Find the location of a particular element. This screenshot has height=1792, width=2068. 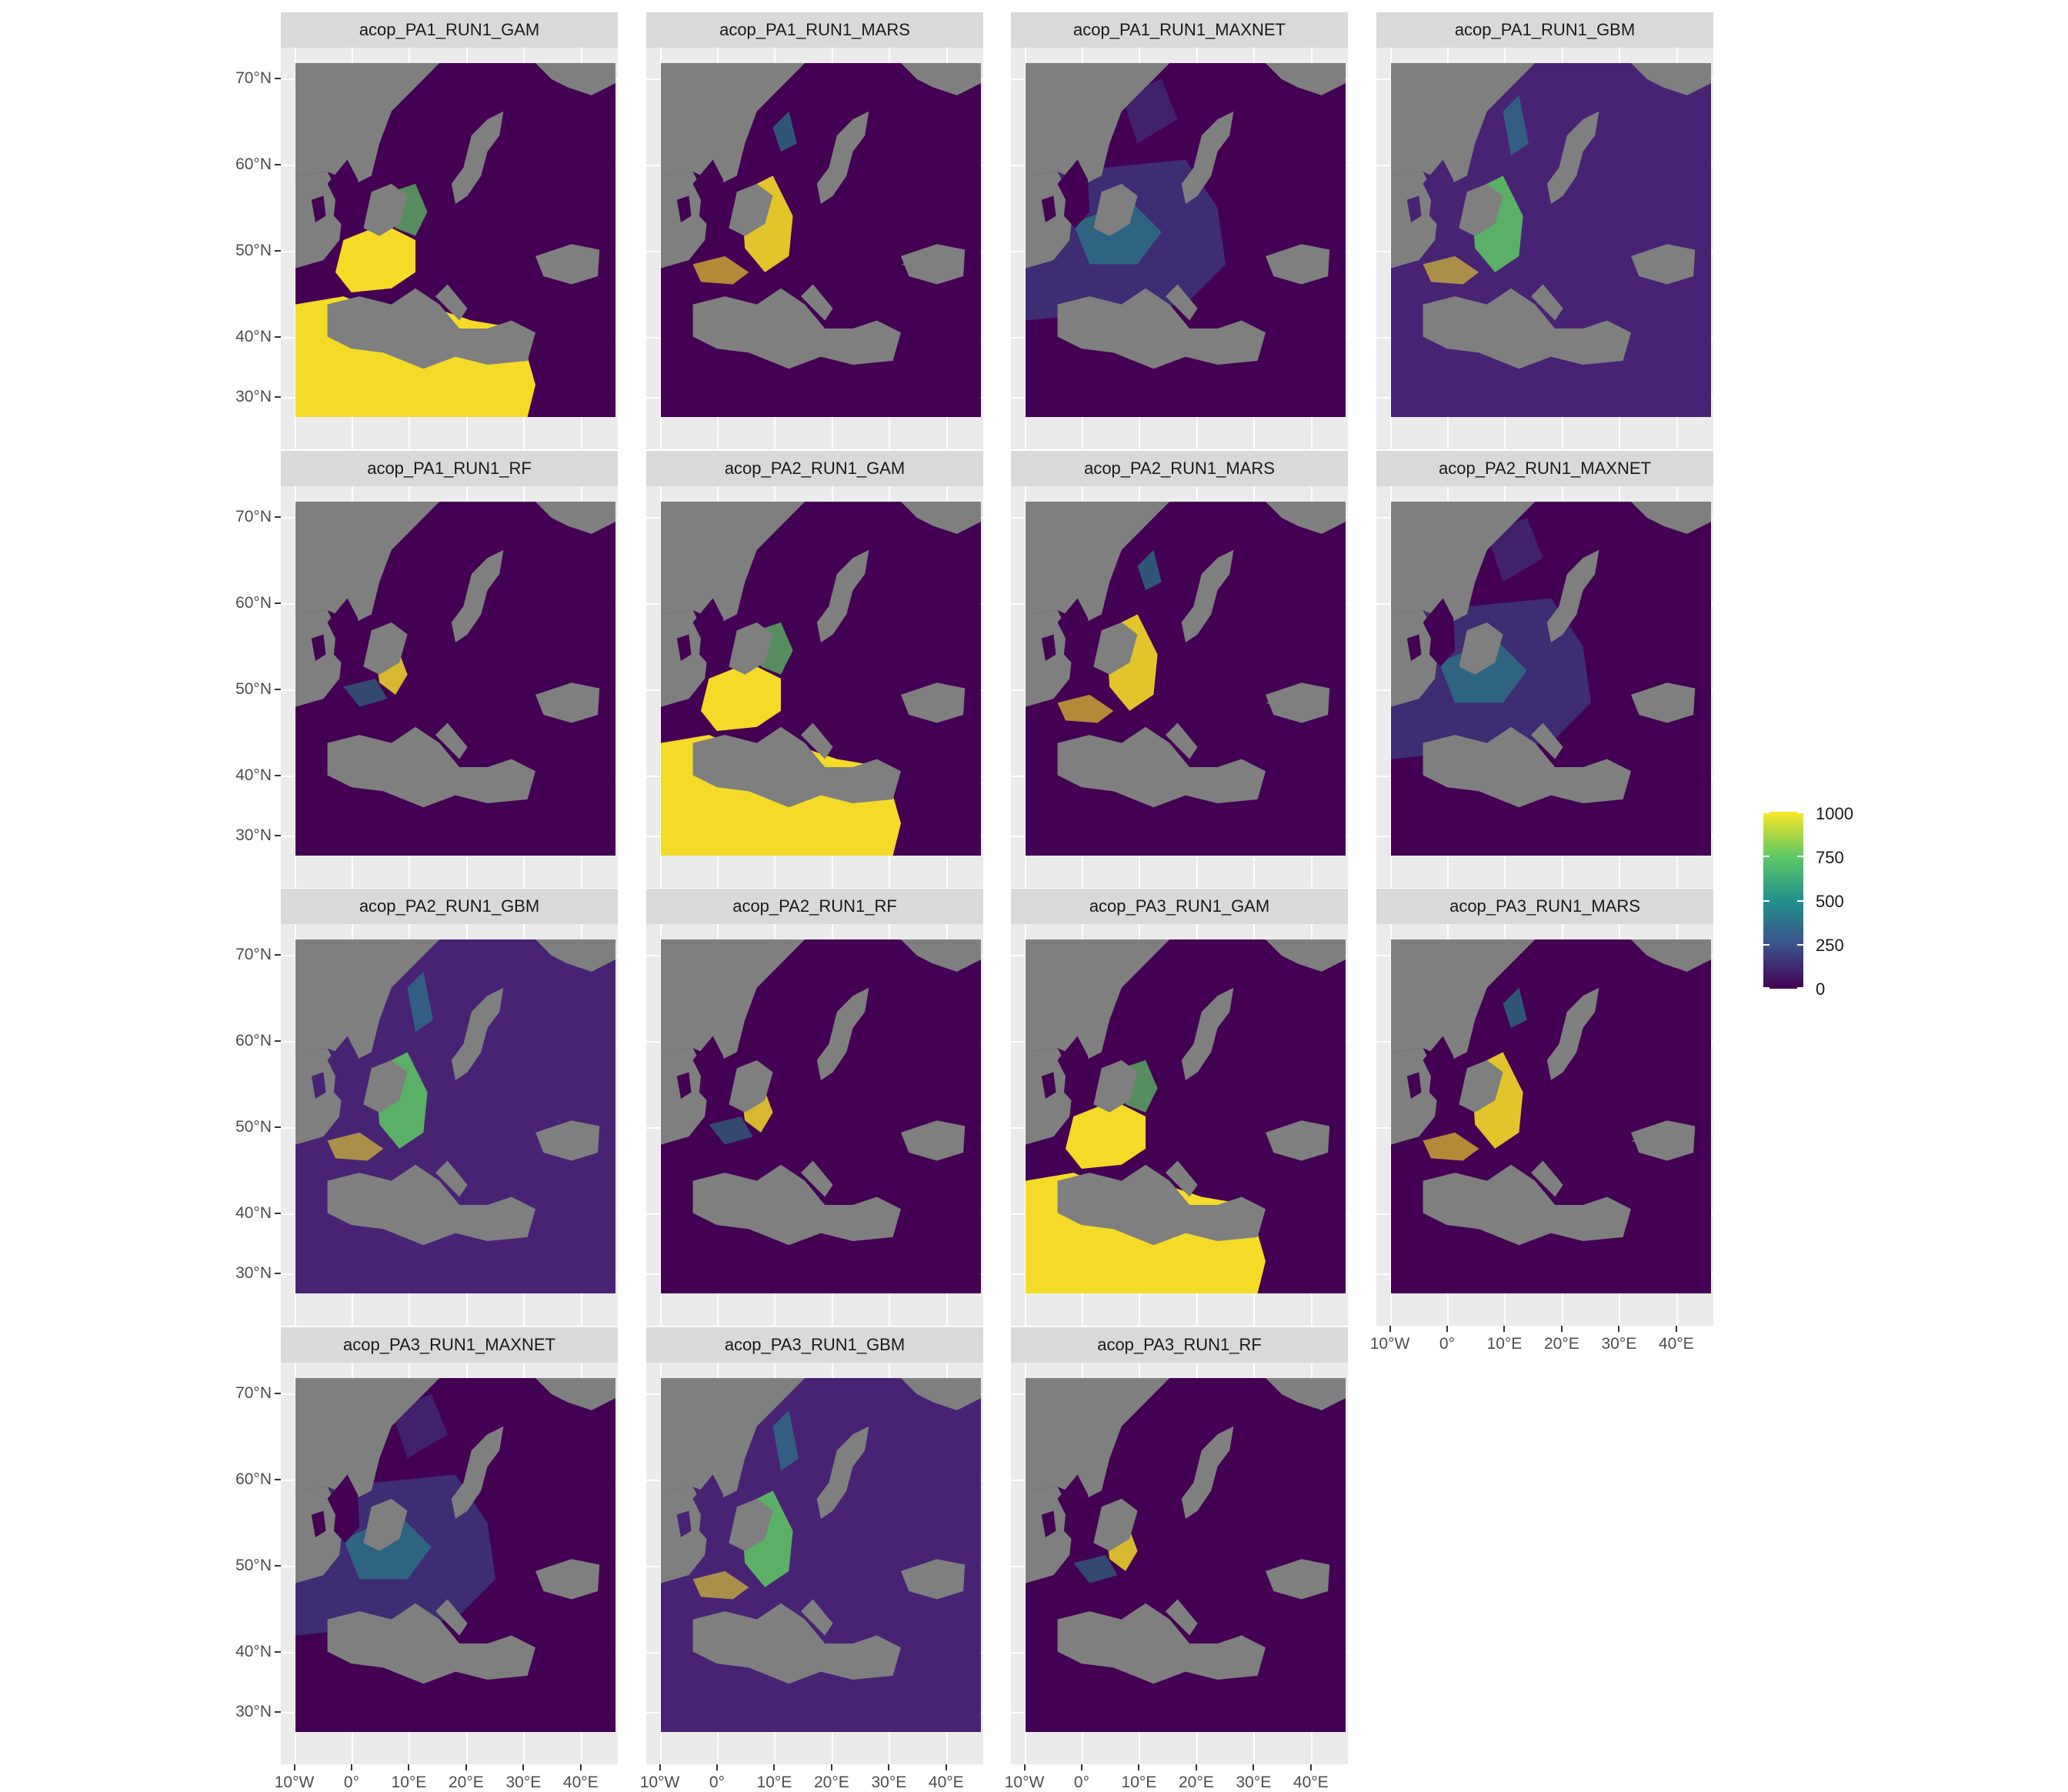

facet-panel: acop_PA1_RUN1_RF is located at coordinates (449, 669).